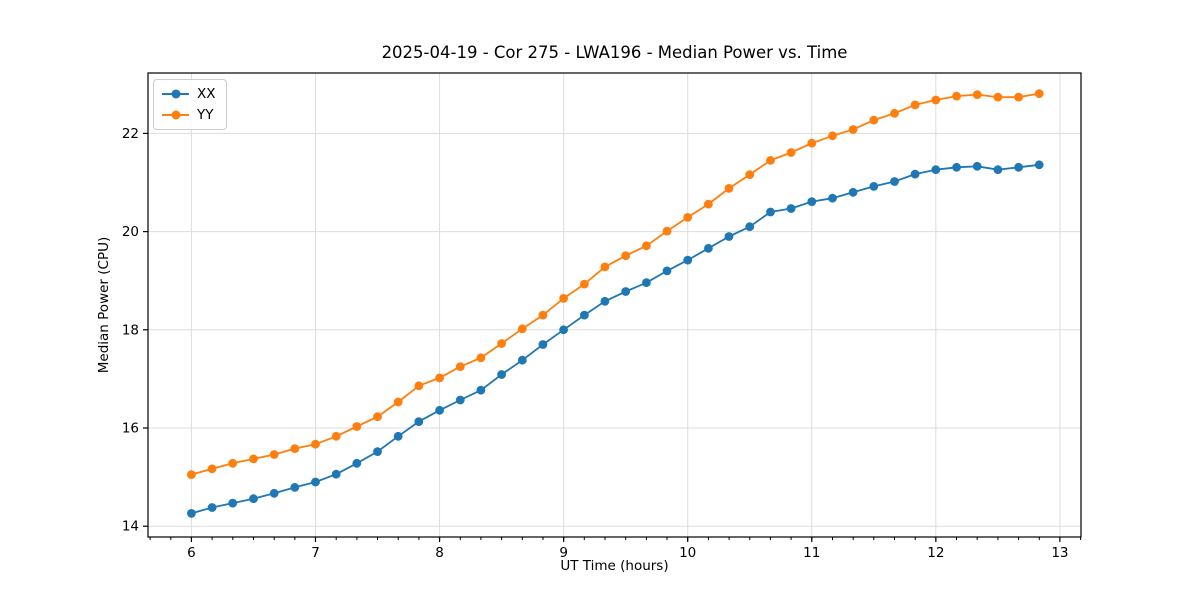 Image resolution: width=1200 pixels, height=600 pixels. What do you see at coordinates (439, 553) in the screenshot?
I see `x-tick-label: 8` at bounding box center [439, 553].